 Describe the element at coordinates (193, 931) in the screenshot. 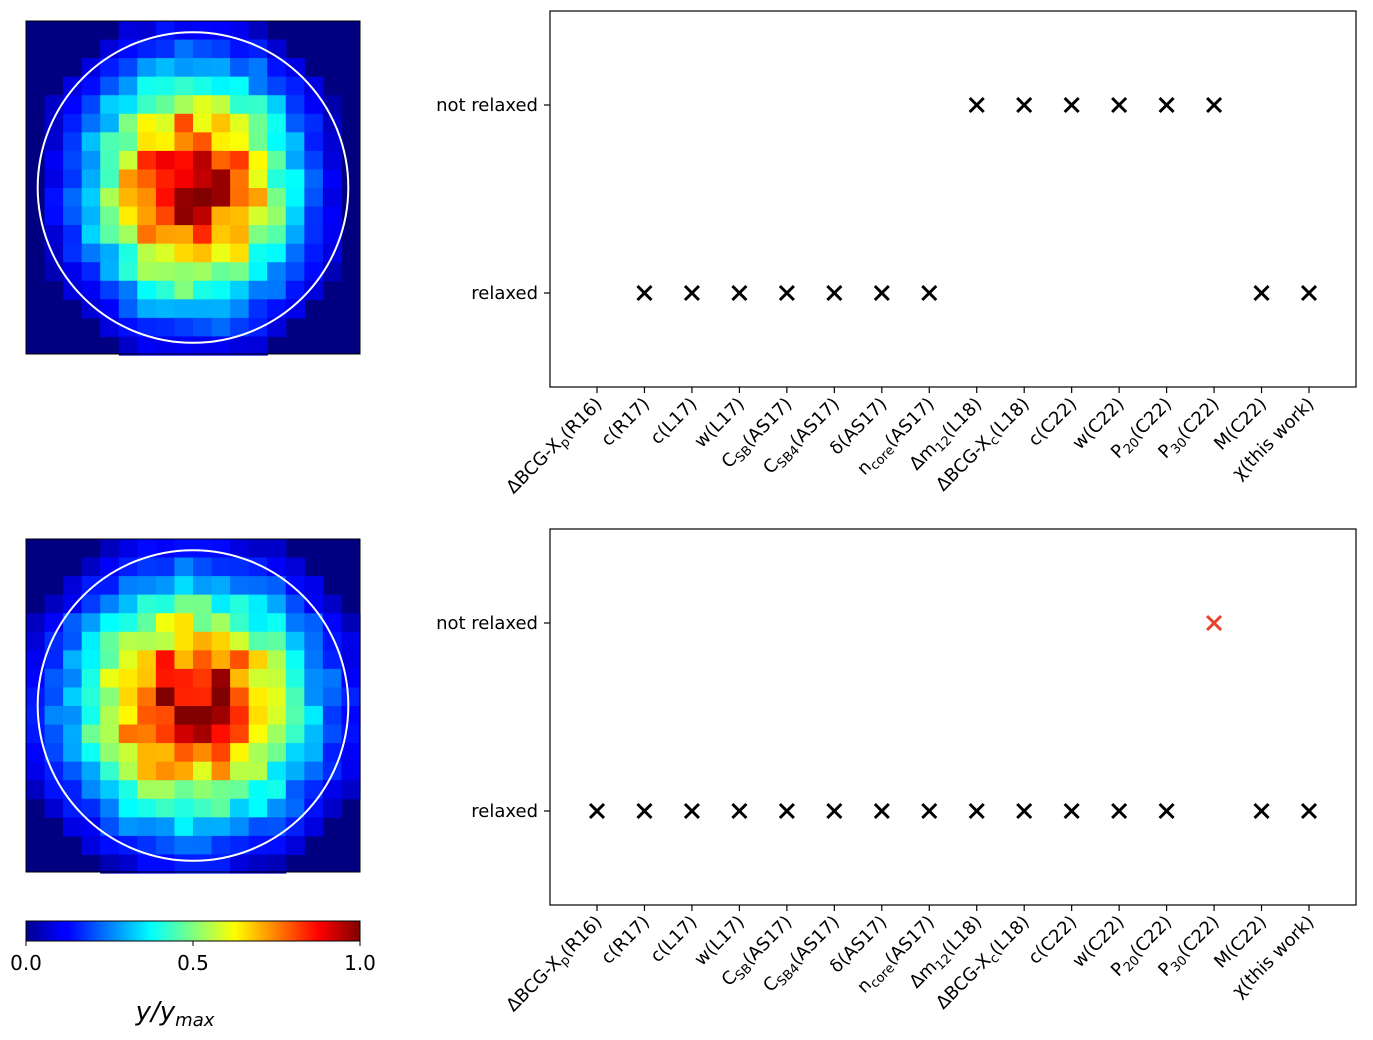

I see `colorbar-gradient` at that location.